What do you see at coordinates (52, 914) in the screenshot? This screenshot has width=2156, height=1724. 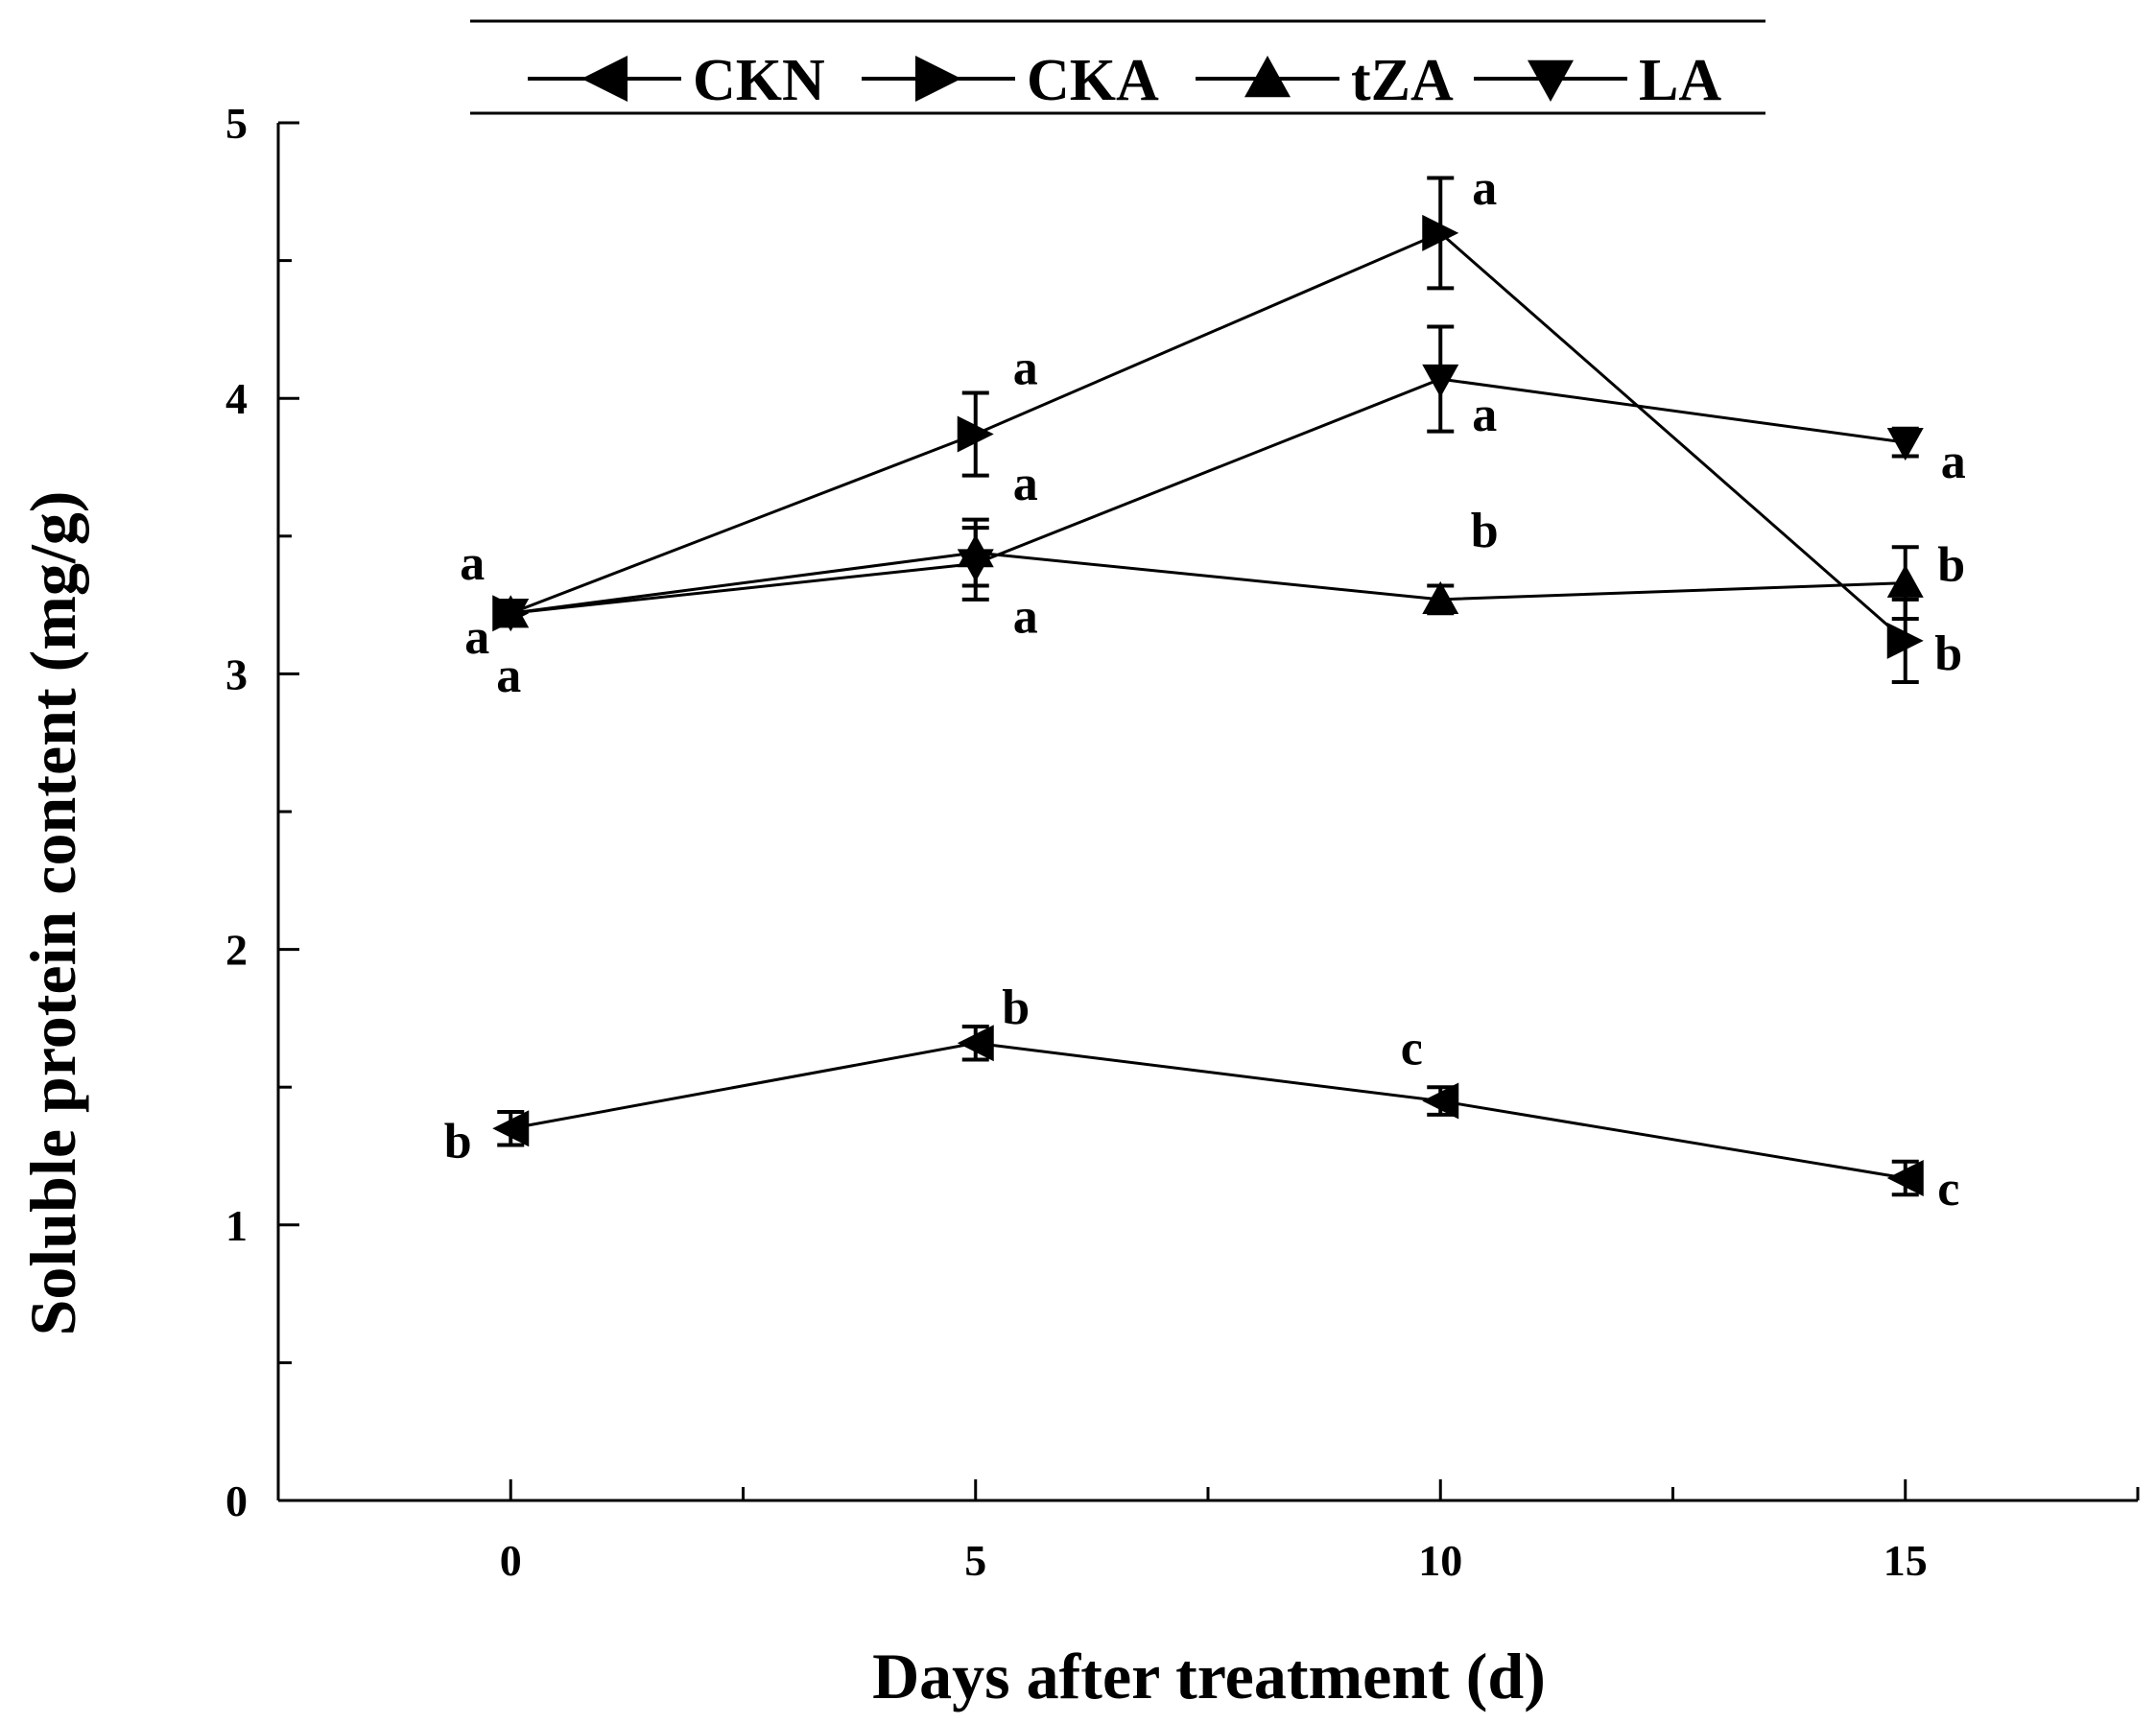 I see `y-axis-title: Soluble protein content (mg/g)` at bounding box center [52, 914].